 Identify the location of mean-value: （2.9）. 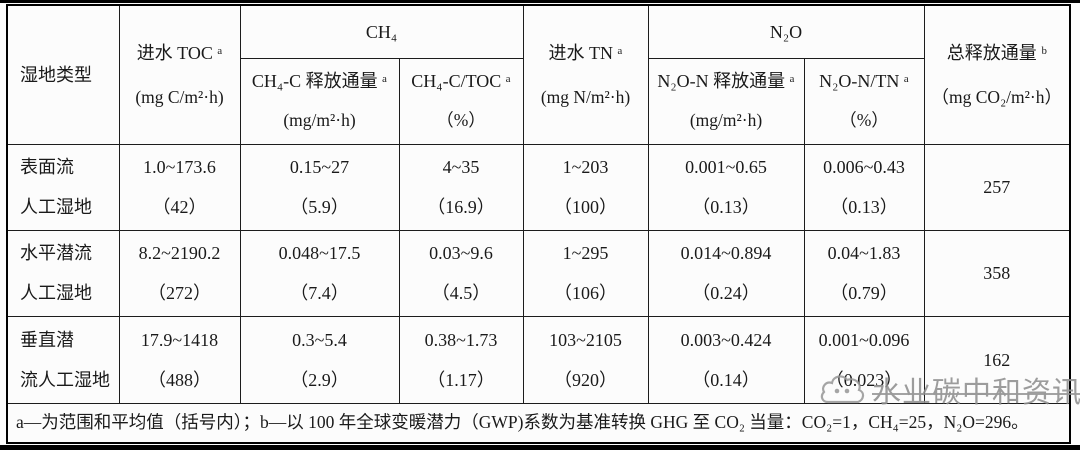
(319, 379).